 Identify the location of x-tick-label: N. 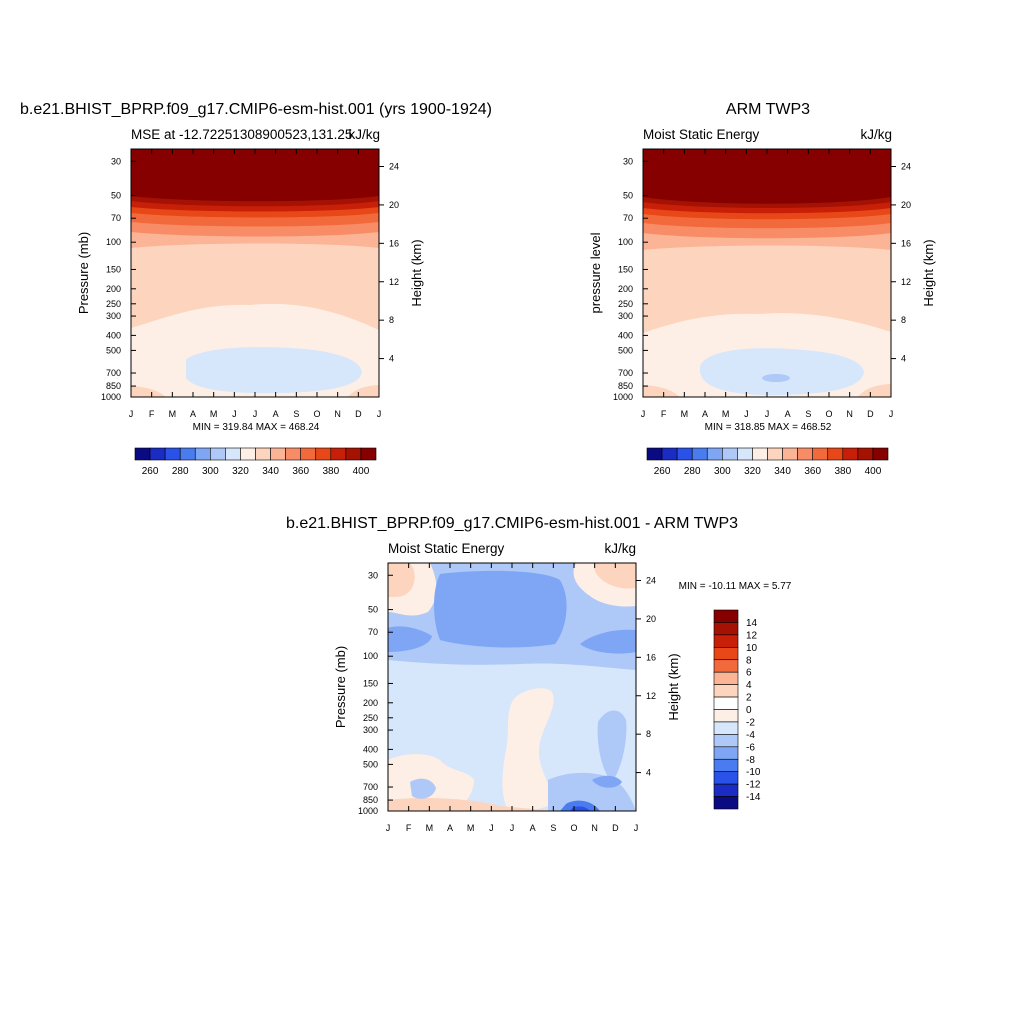
(337, 414).